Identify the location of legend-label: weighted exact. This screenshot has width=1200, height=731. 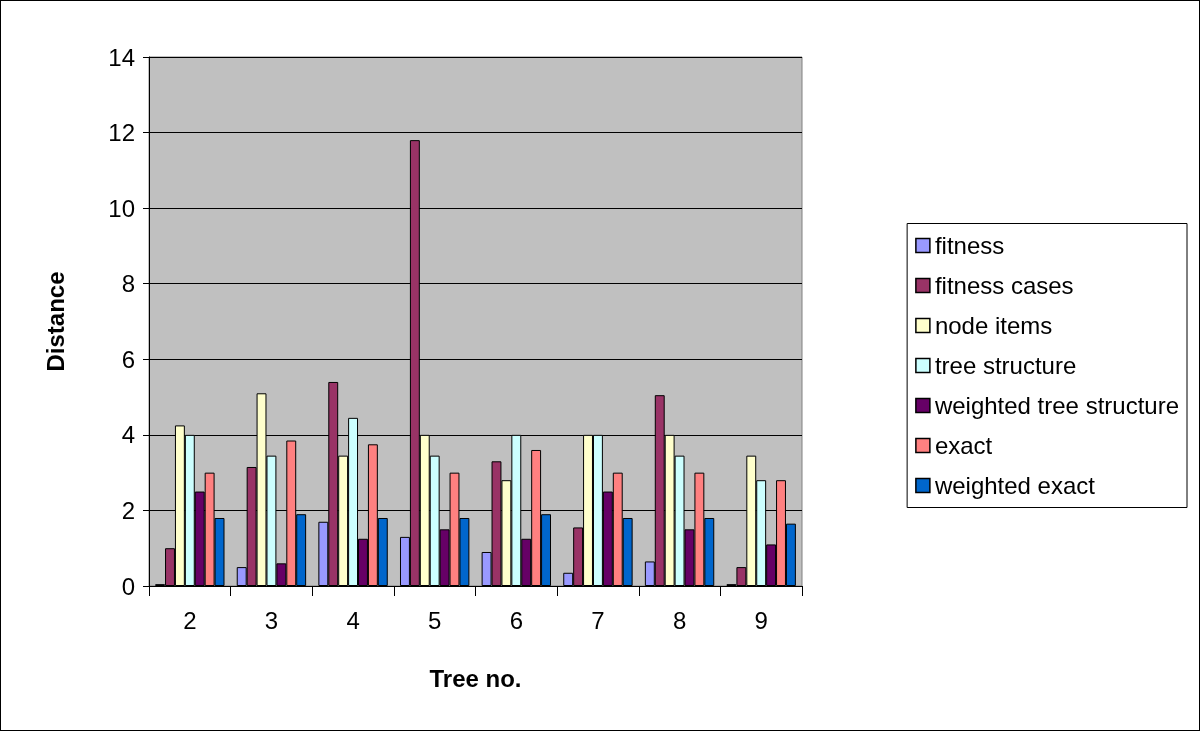
(1014, 485).